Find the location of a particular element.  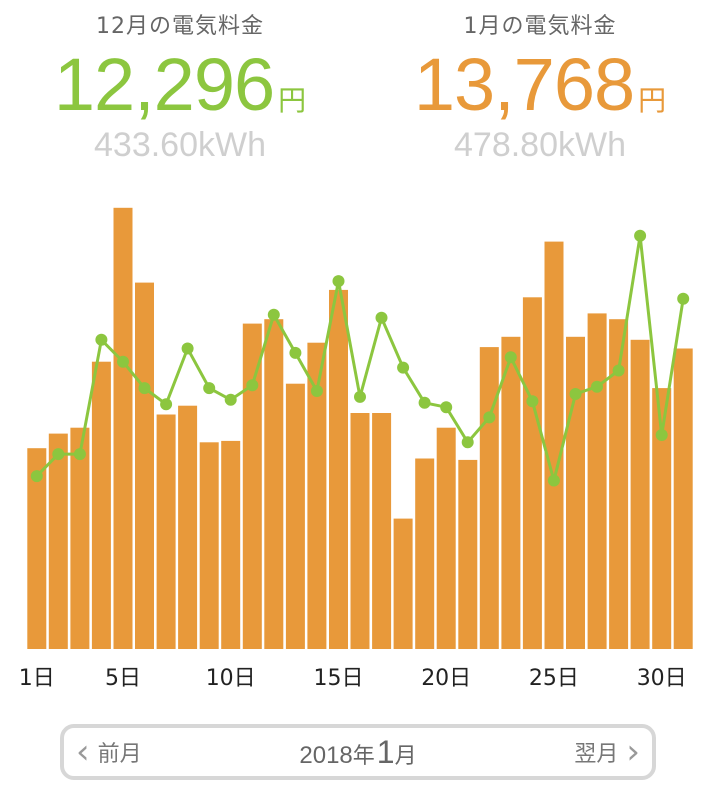

prev-month-amount: 12,296 円 is located at coordinates (180, 84).